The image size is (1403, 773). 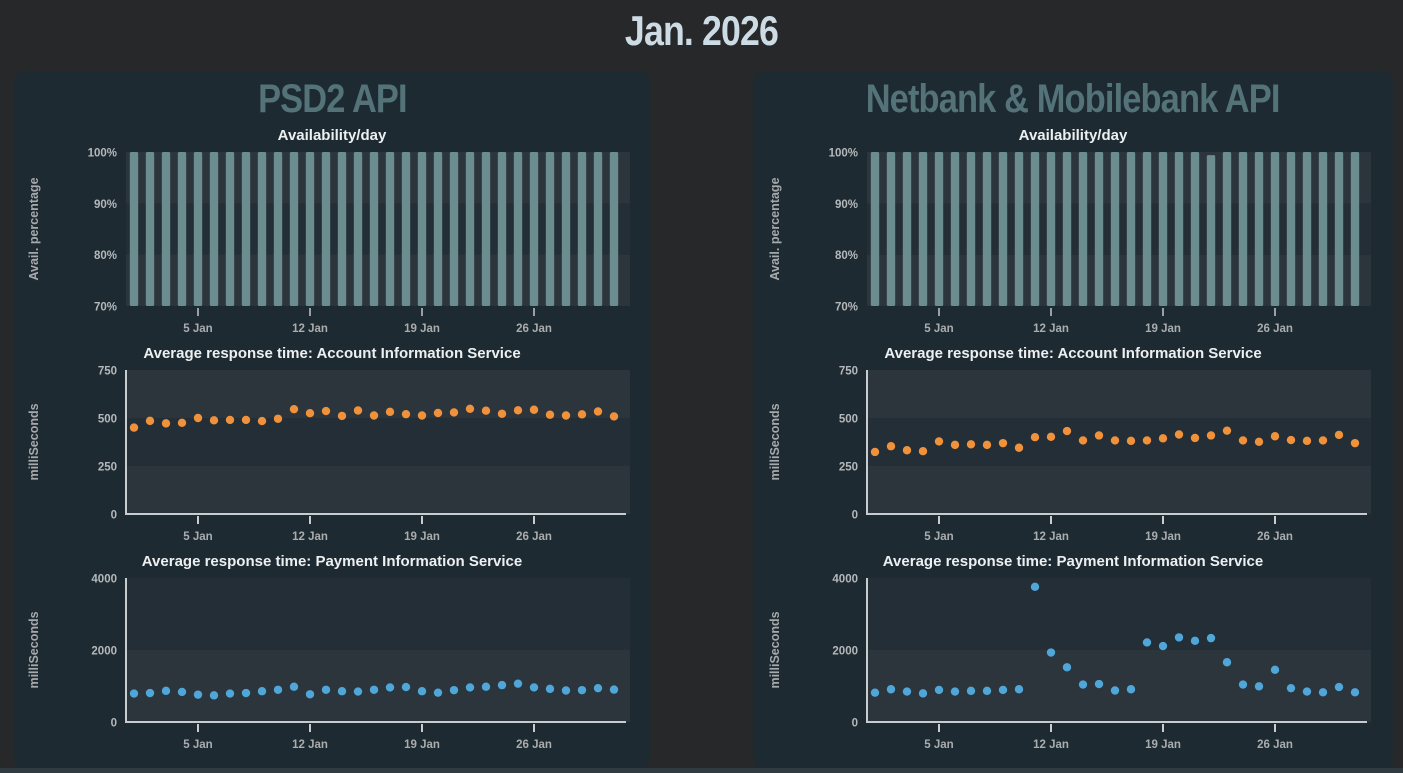 What do you see at coordinates (1073, 99) in the screenshot?
I see `panel-title: Netbank & Mobilebank API` at bounding box center [1073, 99].